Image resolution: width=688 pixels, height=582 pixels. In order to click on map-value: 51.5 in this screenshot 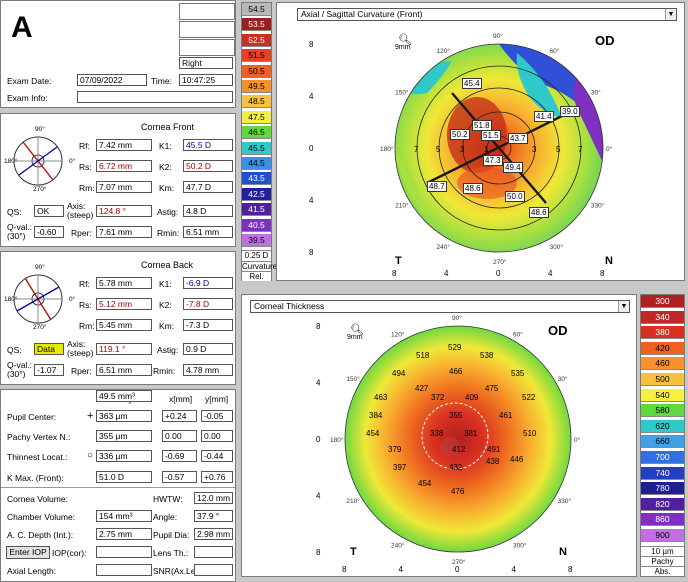, I will do `click(491, 135)`.